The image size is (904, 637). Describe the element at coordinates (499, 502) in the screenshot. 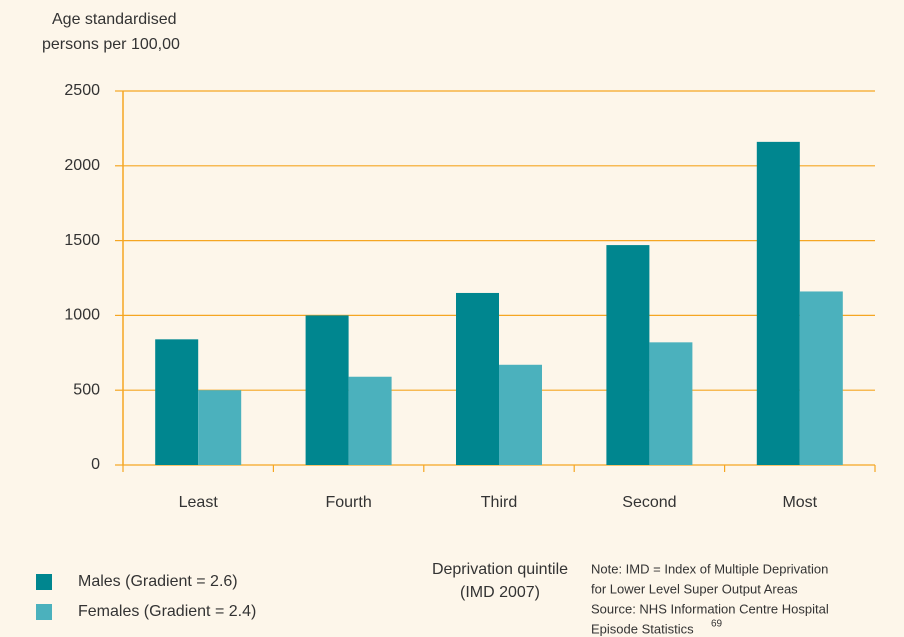

I see `x-tick-label: Third` at that location.